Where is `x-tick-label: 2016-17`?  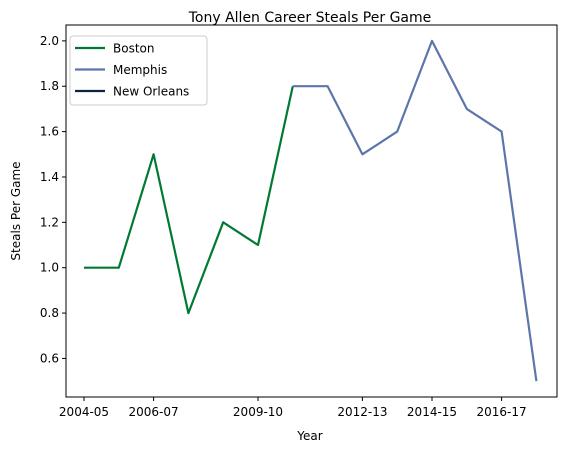
x-tick-label: 2016-17 is located at coordinates (502, 412).